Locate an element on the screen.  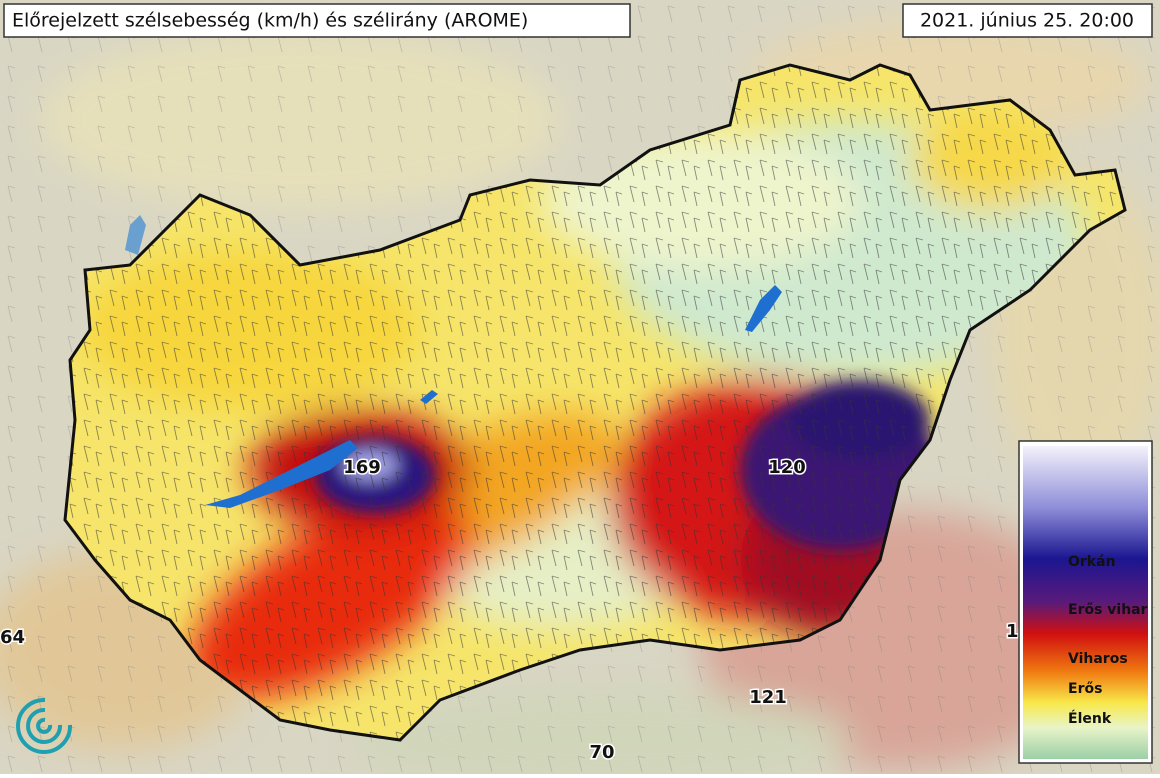
lake-tisza is located at coordinates (763, 308).